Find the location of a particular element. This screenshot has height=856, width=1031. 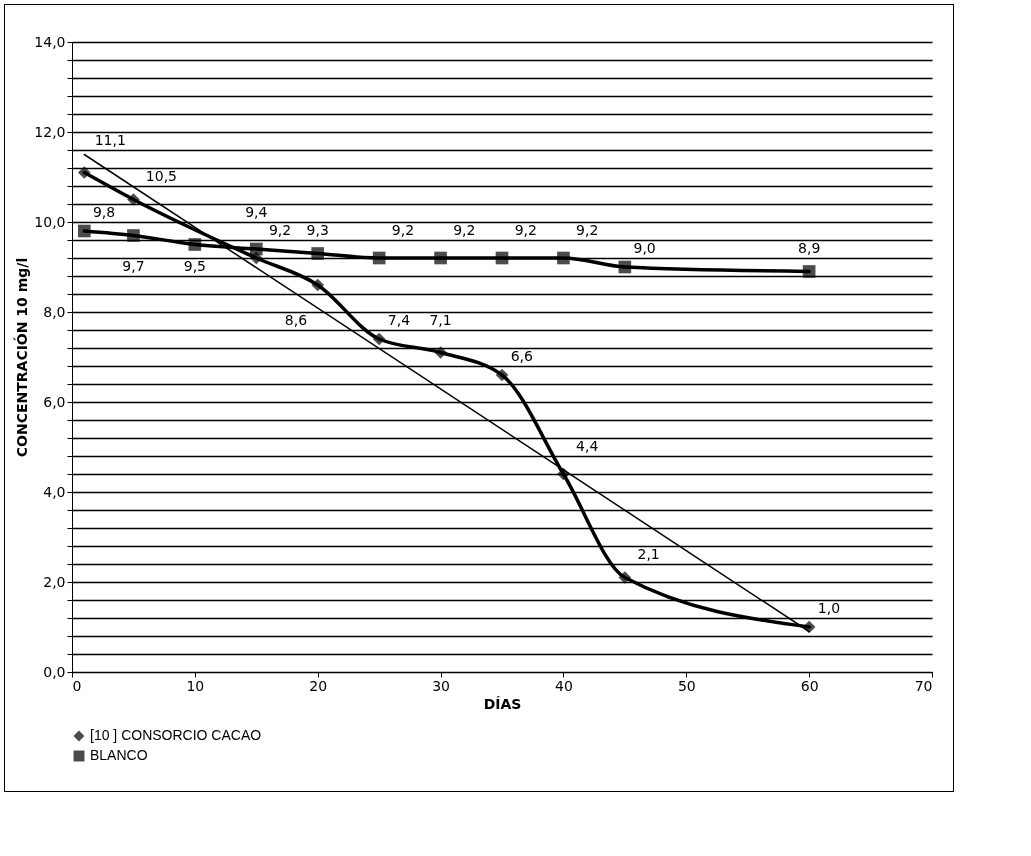

data-label: 6,6 is located at coordinates (521, 356).